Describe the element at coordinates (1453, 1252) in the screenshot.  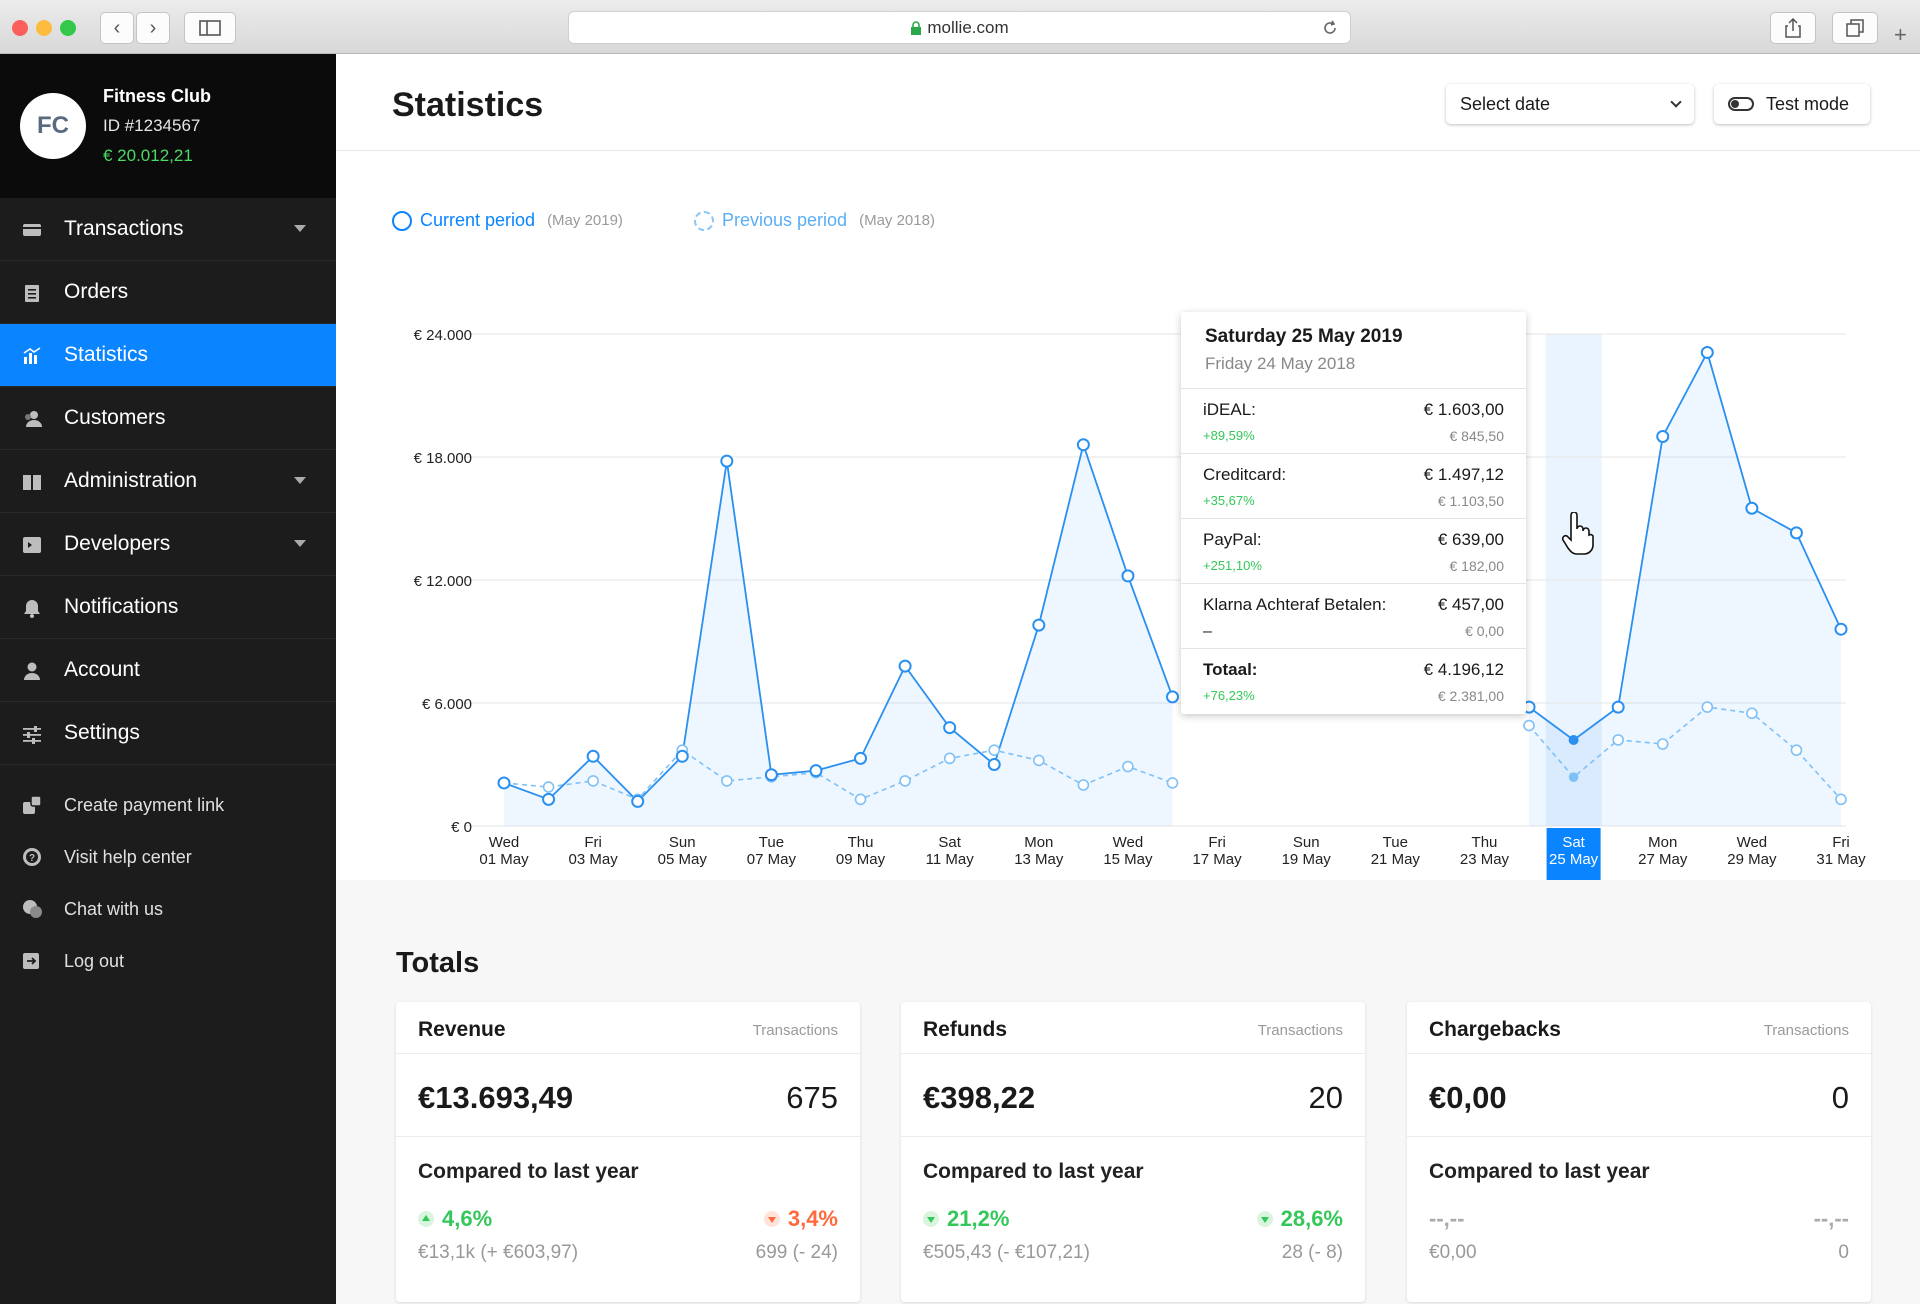
I see `card-last-year-amount: €0,00` at that location.